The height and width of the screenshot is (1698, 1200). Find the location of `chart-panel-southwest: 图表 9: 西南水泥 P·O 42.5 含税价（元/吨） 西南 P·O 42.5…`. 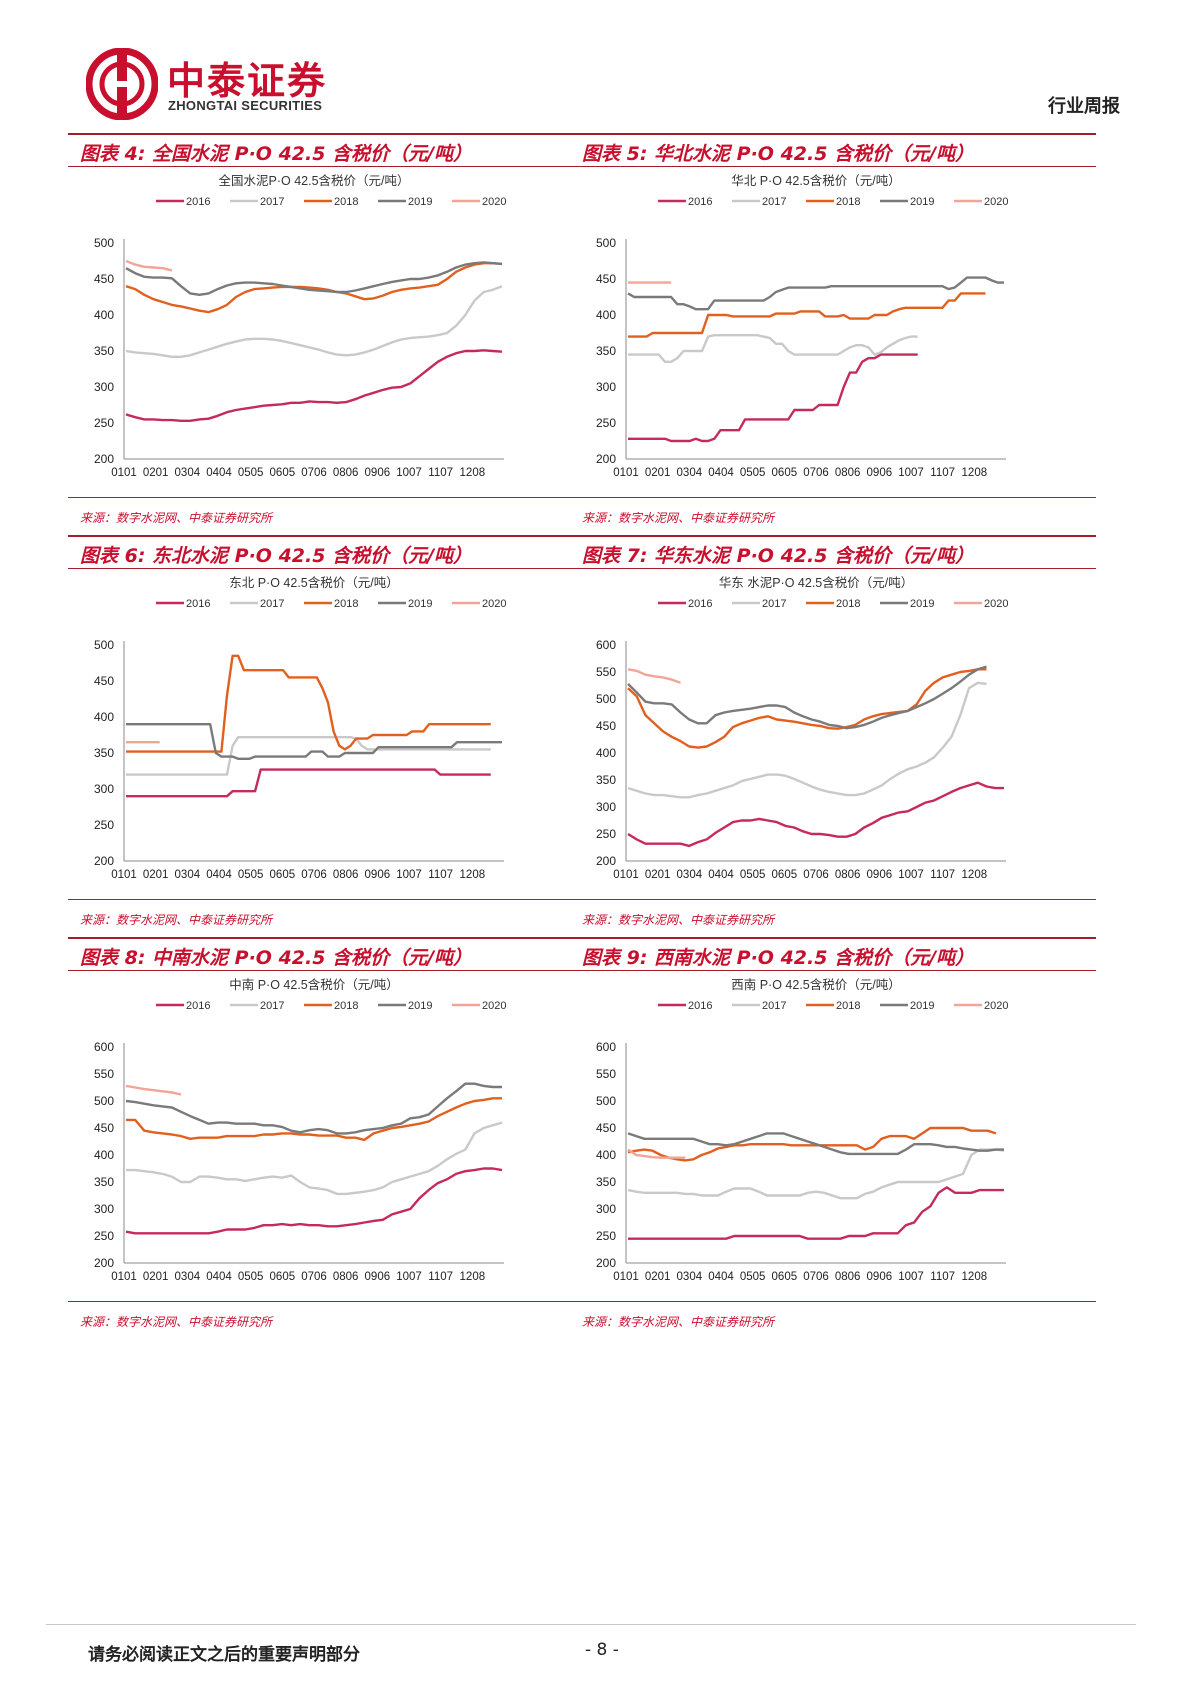

chart-panel-southwest: 图表 9: 西南水泥 P·O 42.5 含税价（元/吨） 西南 P·O 42.5… is located at coordinates (833, 1142).